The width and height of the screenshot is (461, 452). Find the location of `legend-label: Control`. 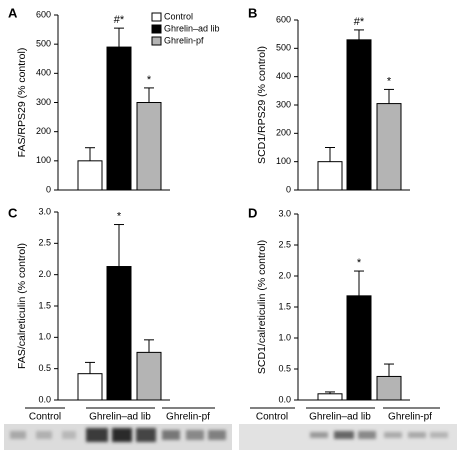

legend-label: Control is located at coordinates (178, 16).